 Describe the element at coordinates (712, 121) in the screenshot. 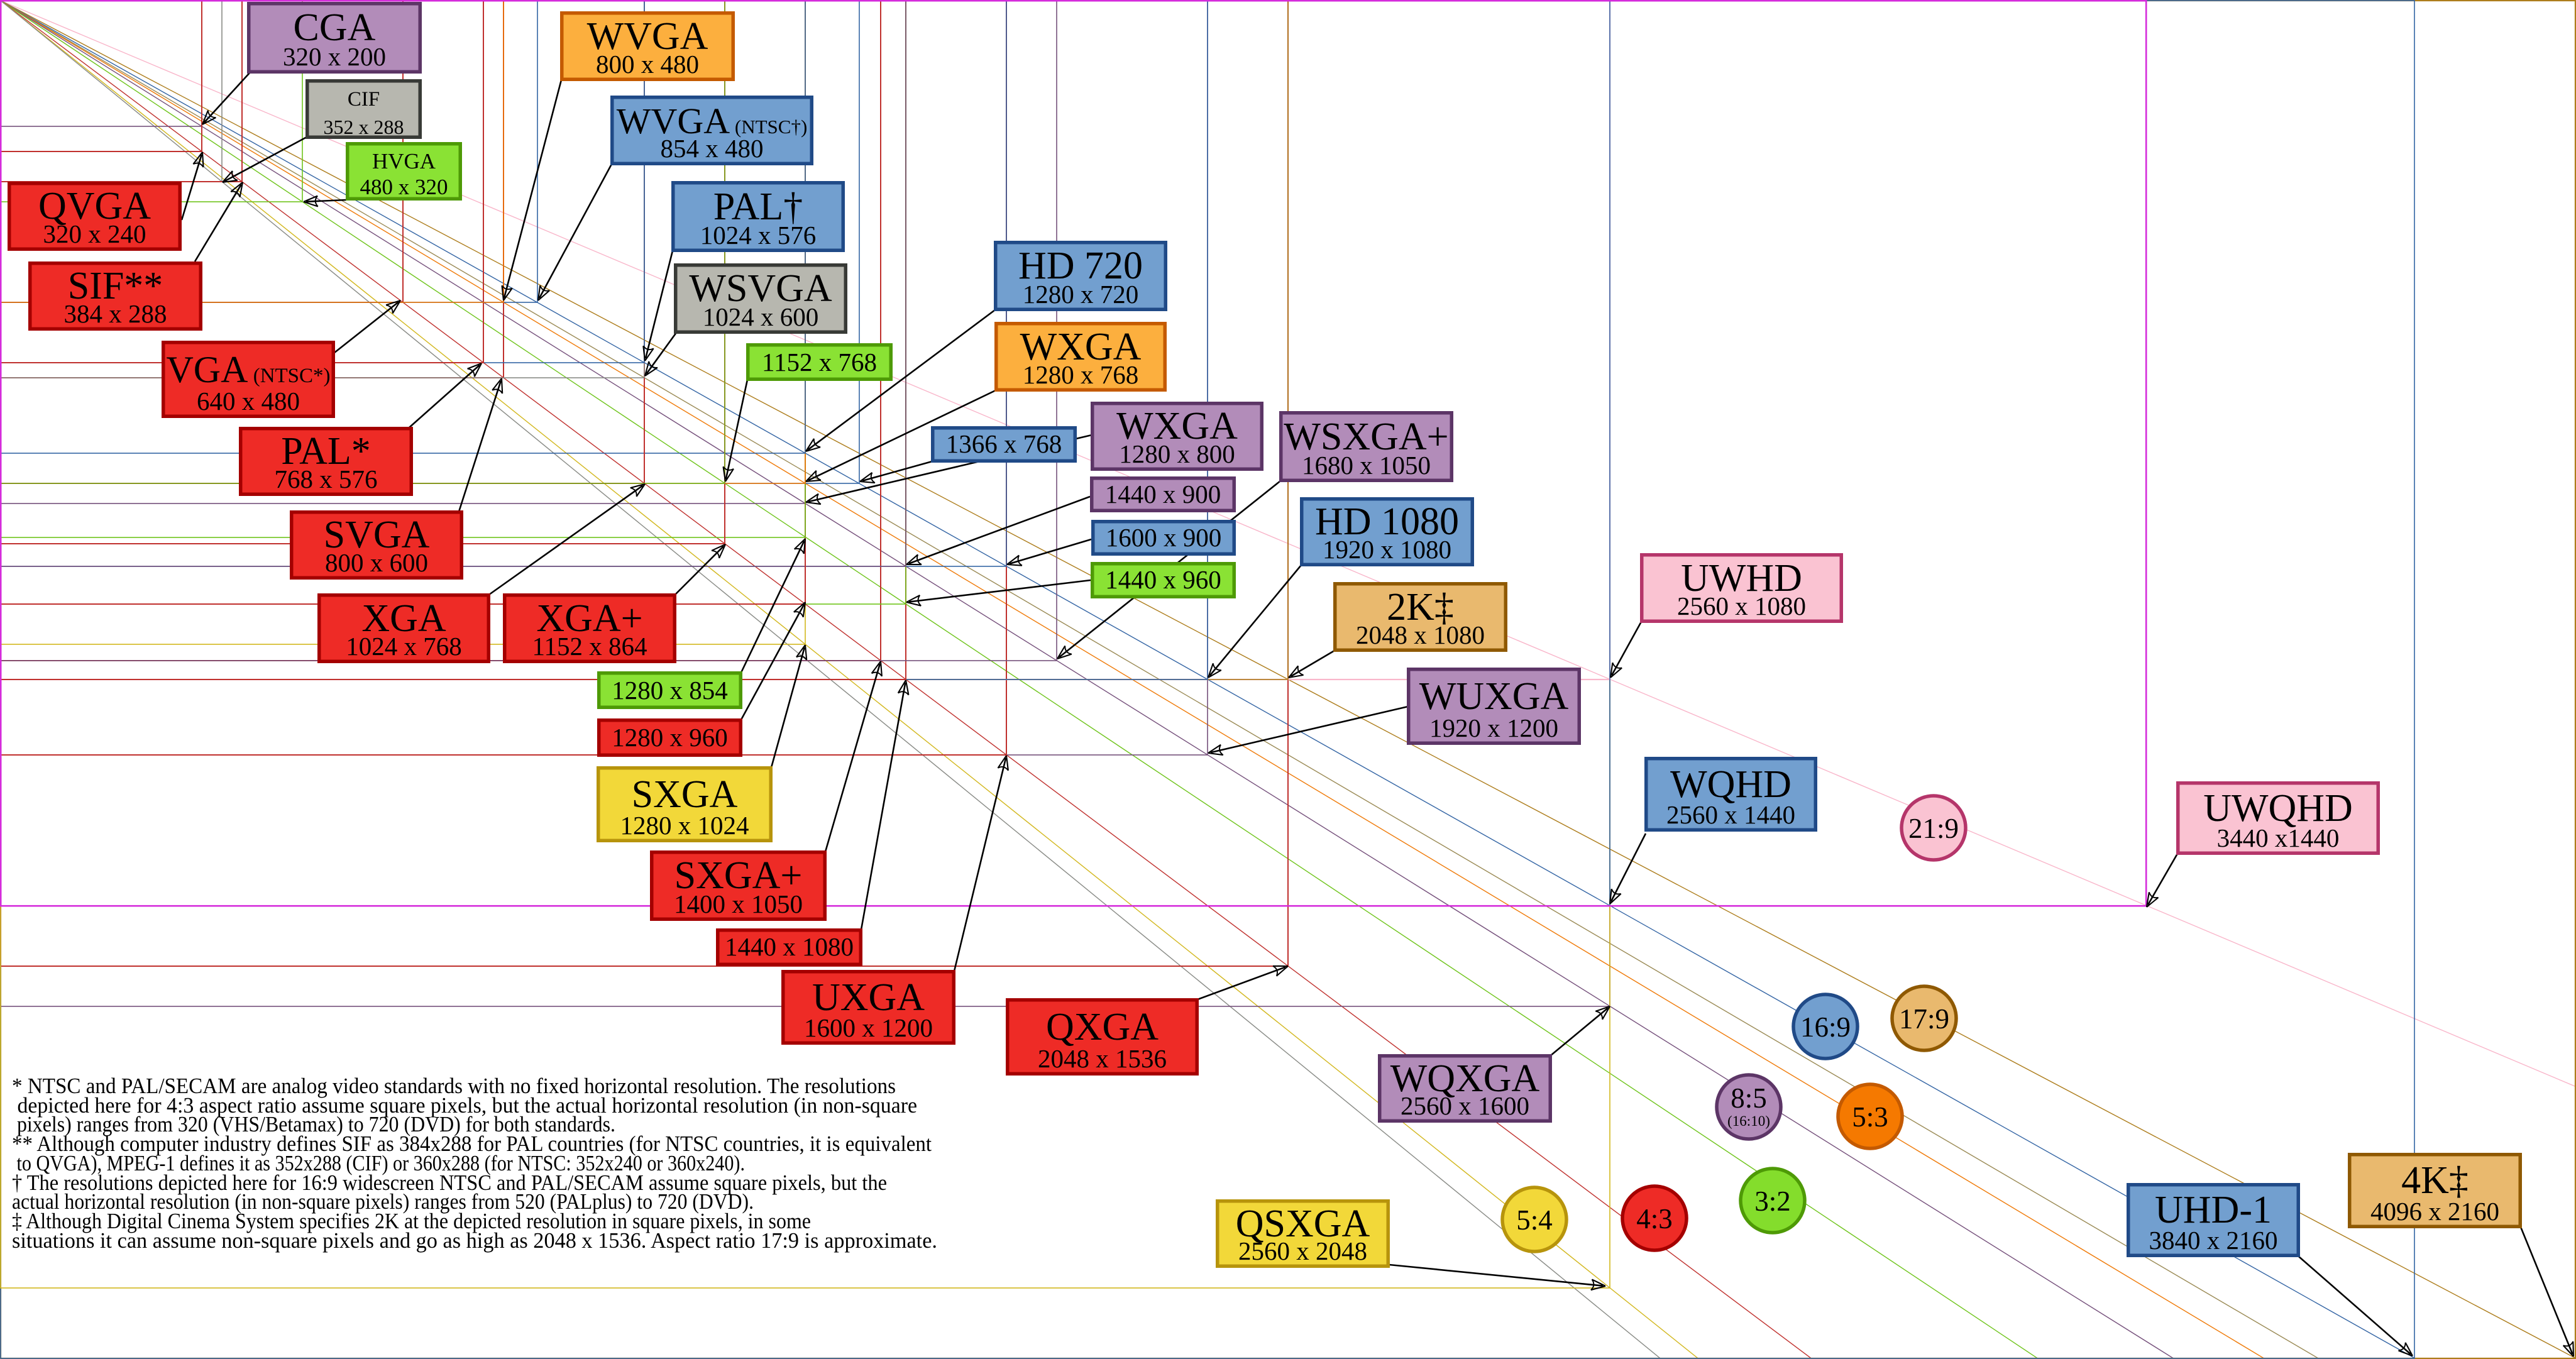

I see `svg-text: WVGA (NTSC†)` at that location.